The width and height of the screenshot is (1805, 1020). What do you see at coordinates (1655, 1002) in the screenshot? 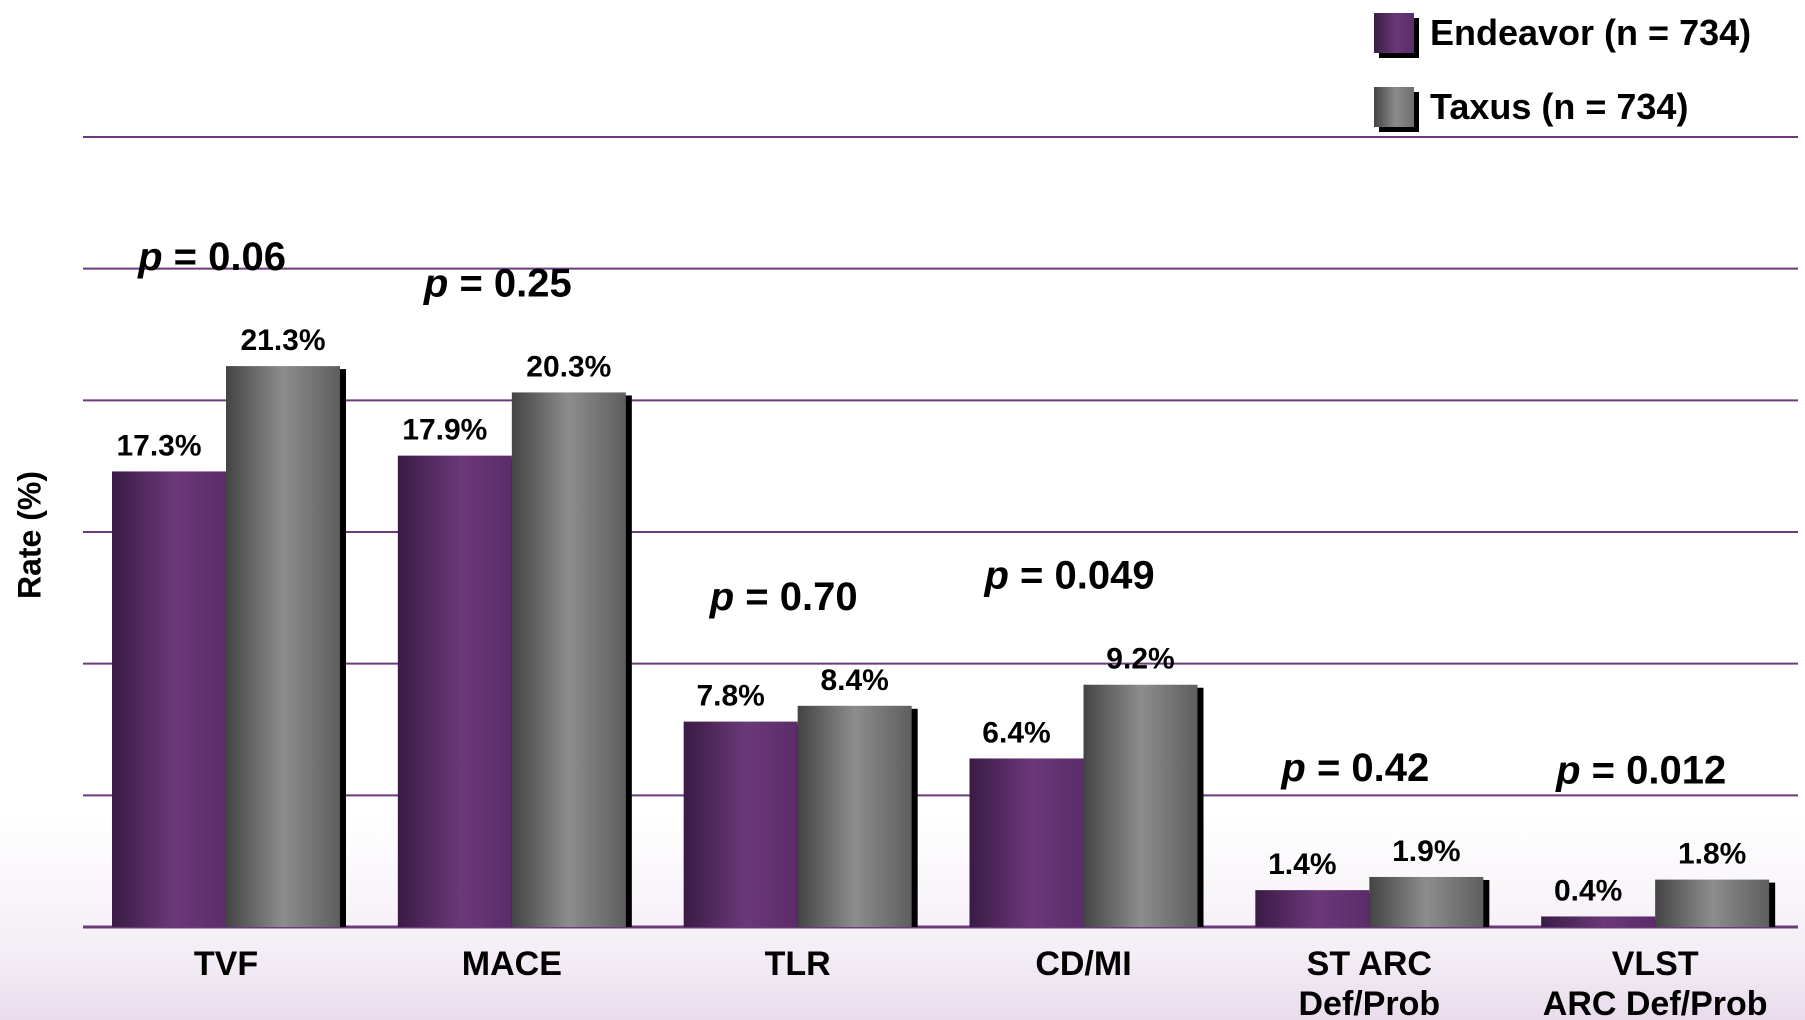
I see `category-label: ARC Def/Prob` at bounding box center [1655, 1002].